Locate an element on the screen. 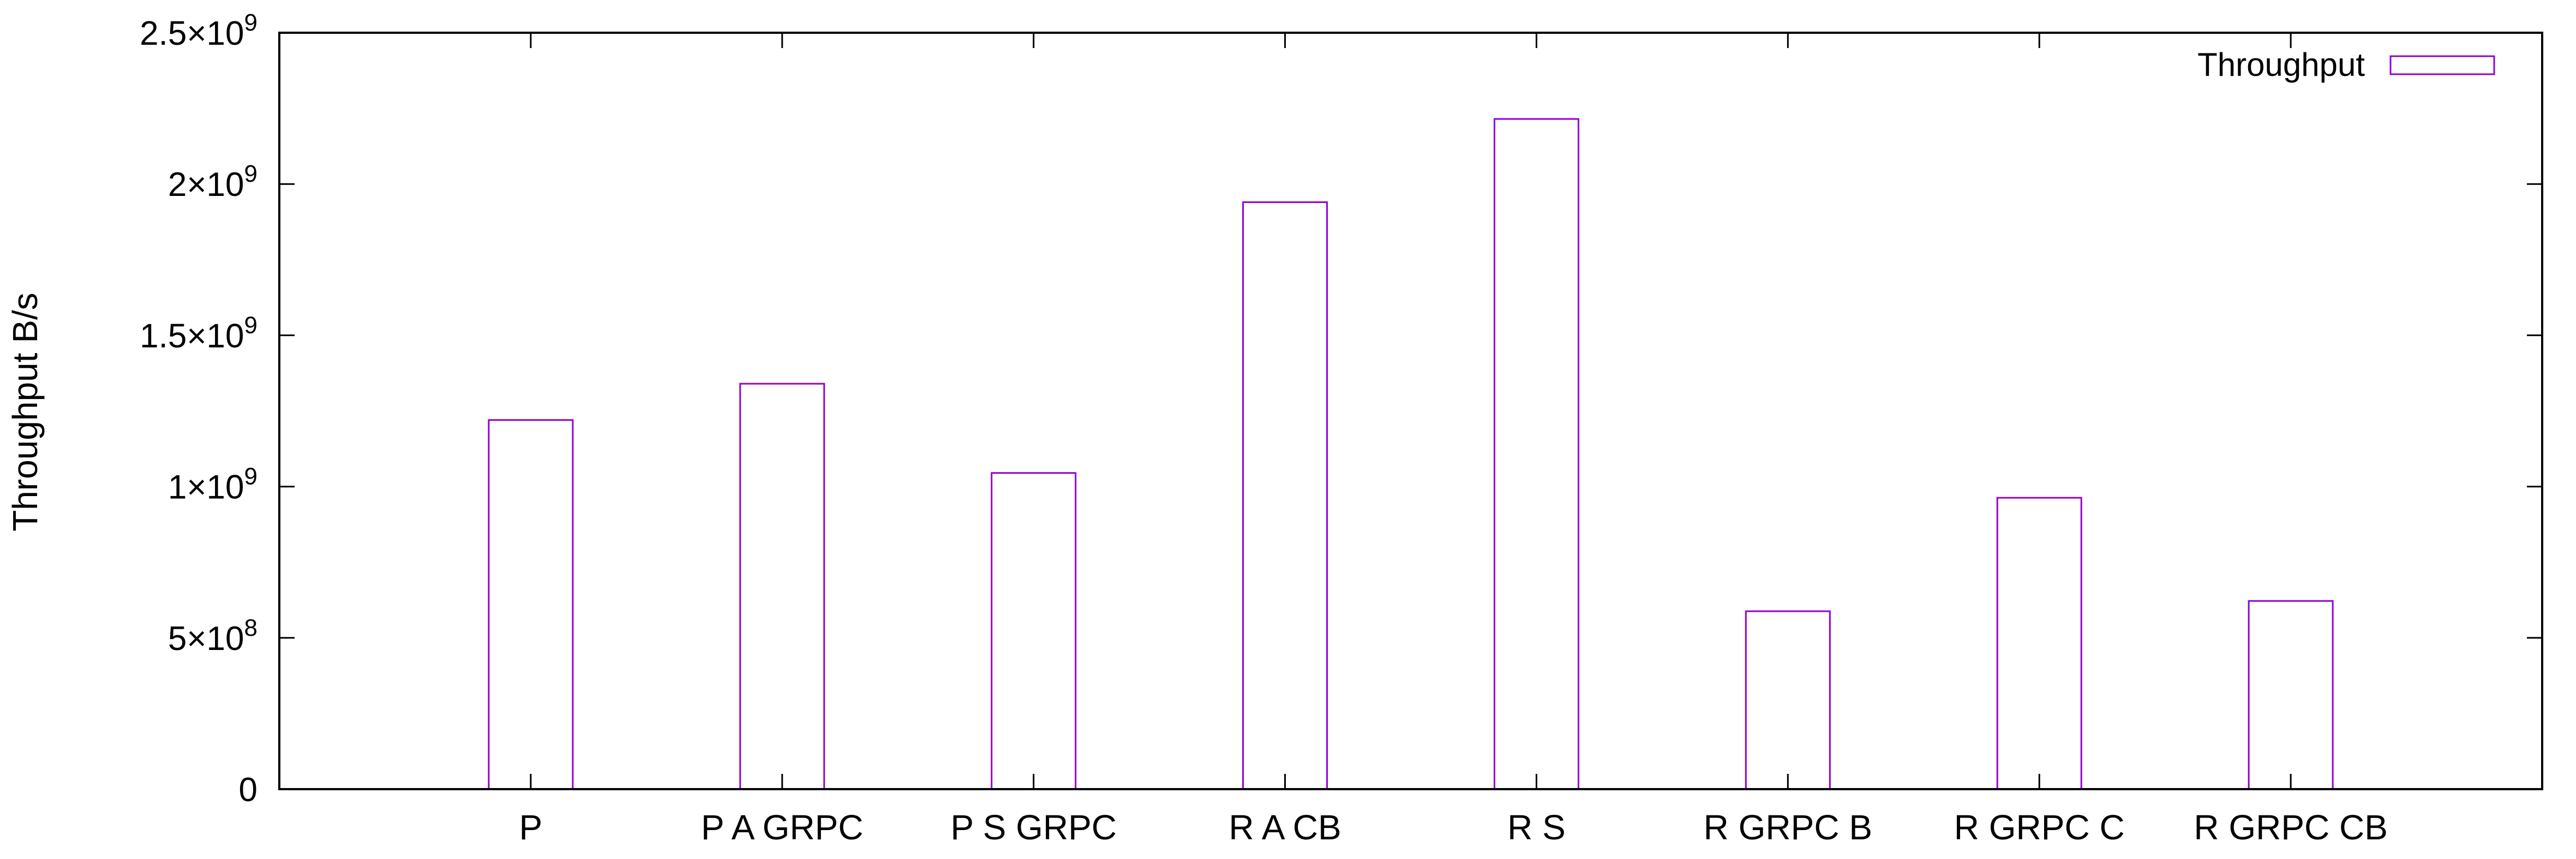  legend-series-swatch is located at coordinates (2442, 65).